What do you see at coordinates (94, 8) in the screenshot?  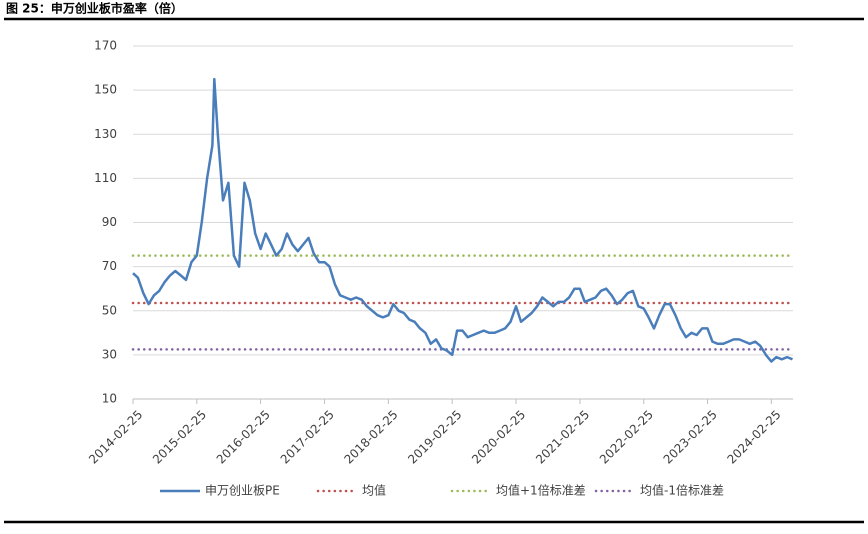 I see `chart-title: 图 25：申万创业板市盈率（倍）` at bounding box center [94, 8].